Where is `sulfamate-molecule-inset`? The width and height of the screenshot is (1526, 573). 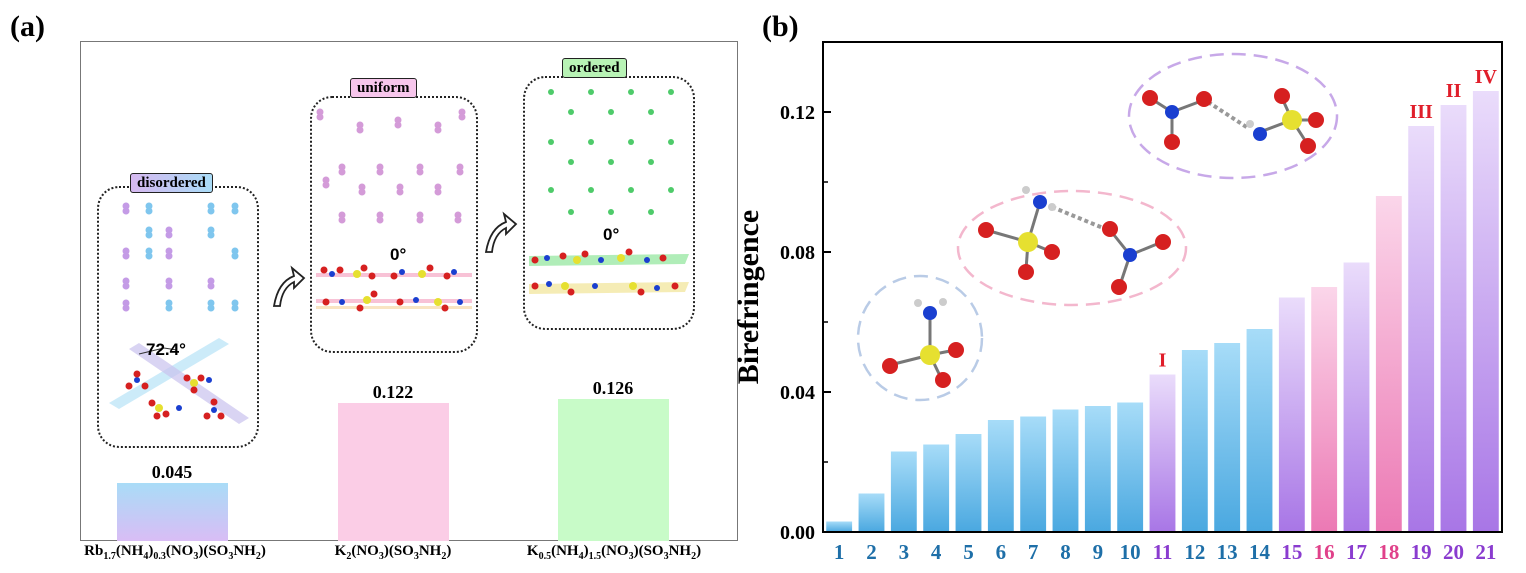 sulfamate-molecule-inset is located at coordinates (920, 338).